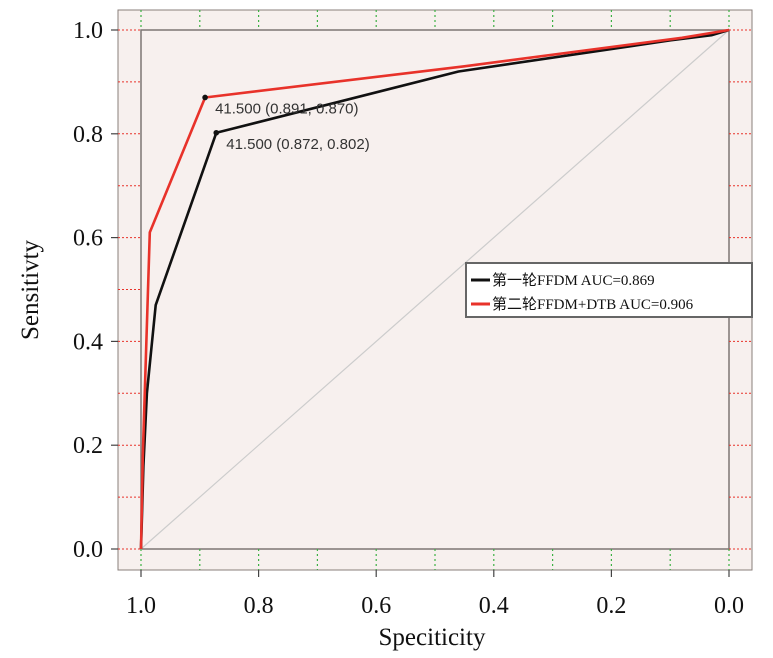 The width and height of the screenshot is (773, 658). Describe the element at coordinates (141, 606) in the screenshot. I see `x-tick-label: 1.0` at that location.